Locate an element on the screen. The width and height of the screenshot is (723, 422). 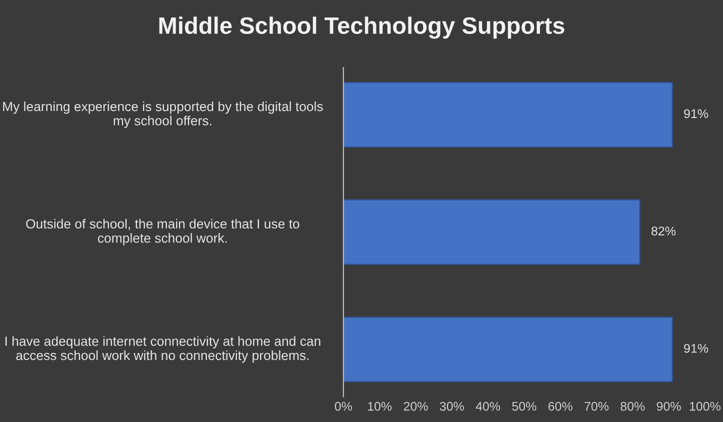
x-tick-label: 90% is located at coordinates (668, 406).